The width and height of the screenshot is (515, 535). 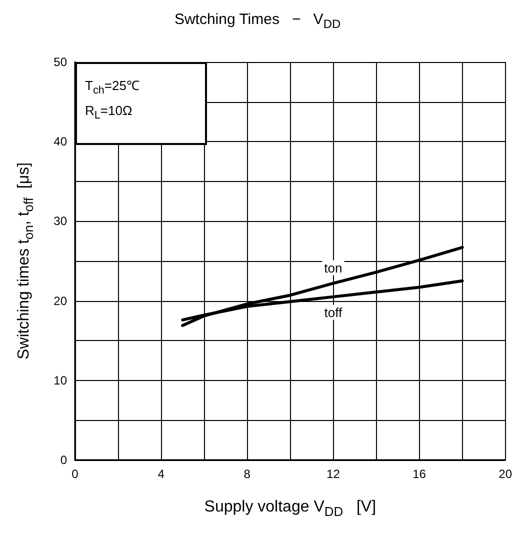 What do you see at coordinates (505, 474) in the screenshot?
I see `x-tick-label: 20` at bounding box center [505, 474].